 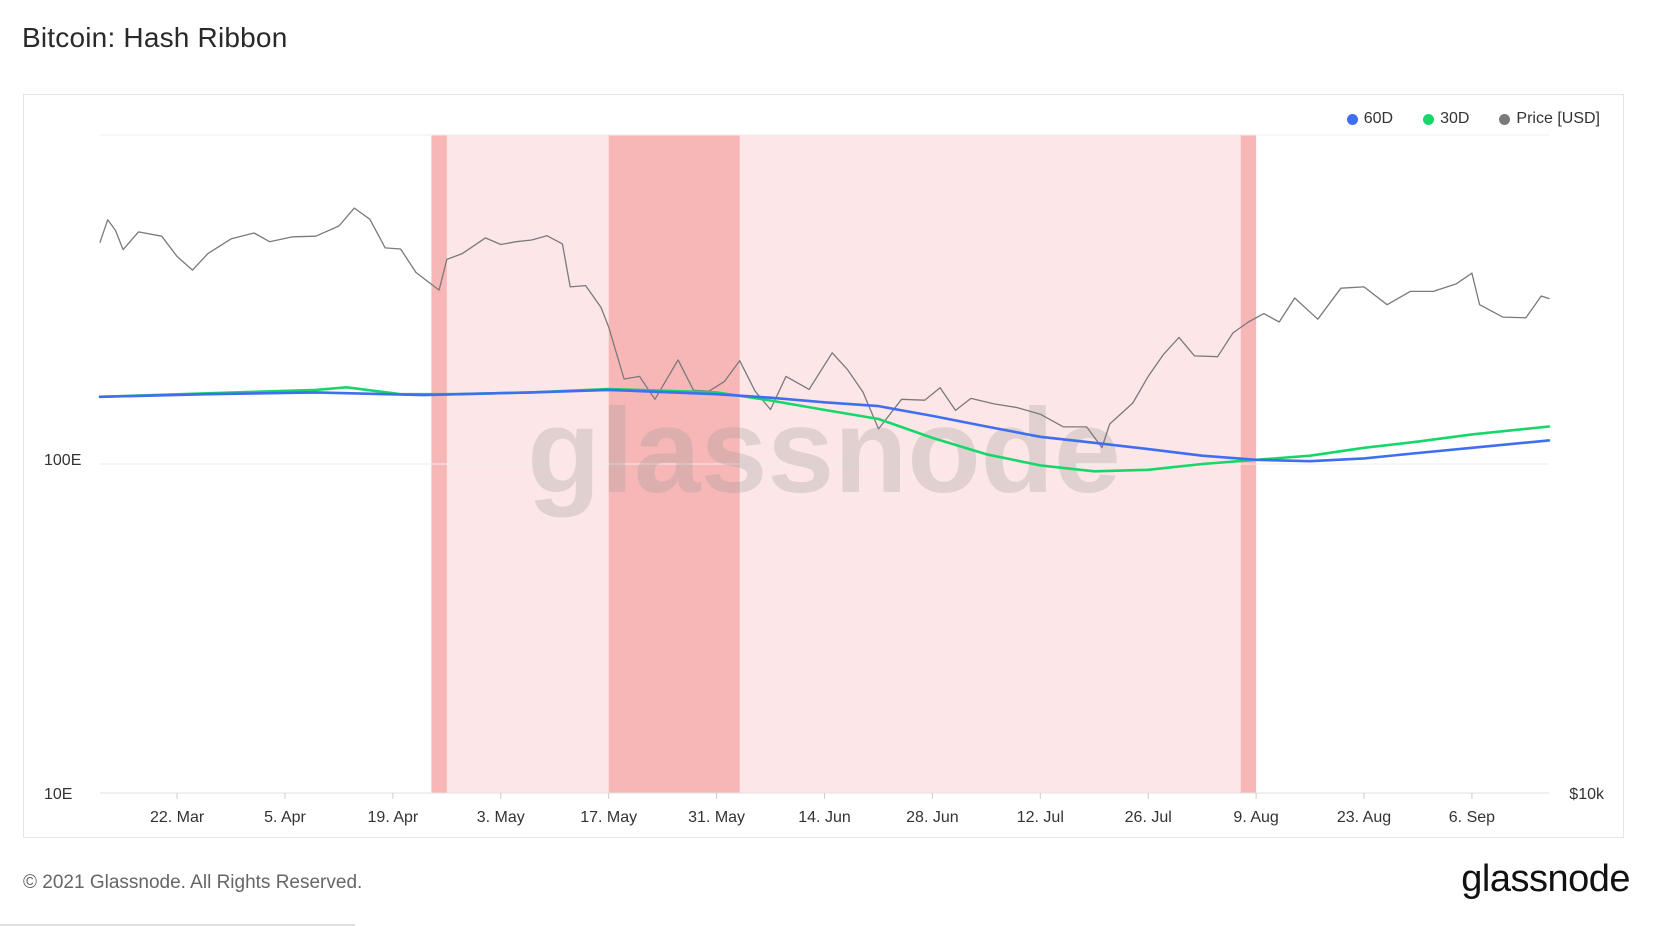 I want to click on x-tick-label: 9. Aug, so click(x=1255, y=817).